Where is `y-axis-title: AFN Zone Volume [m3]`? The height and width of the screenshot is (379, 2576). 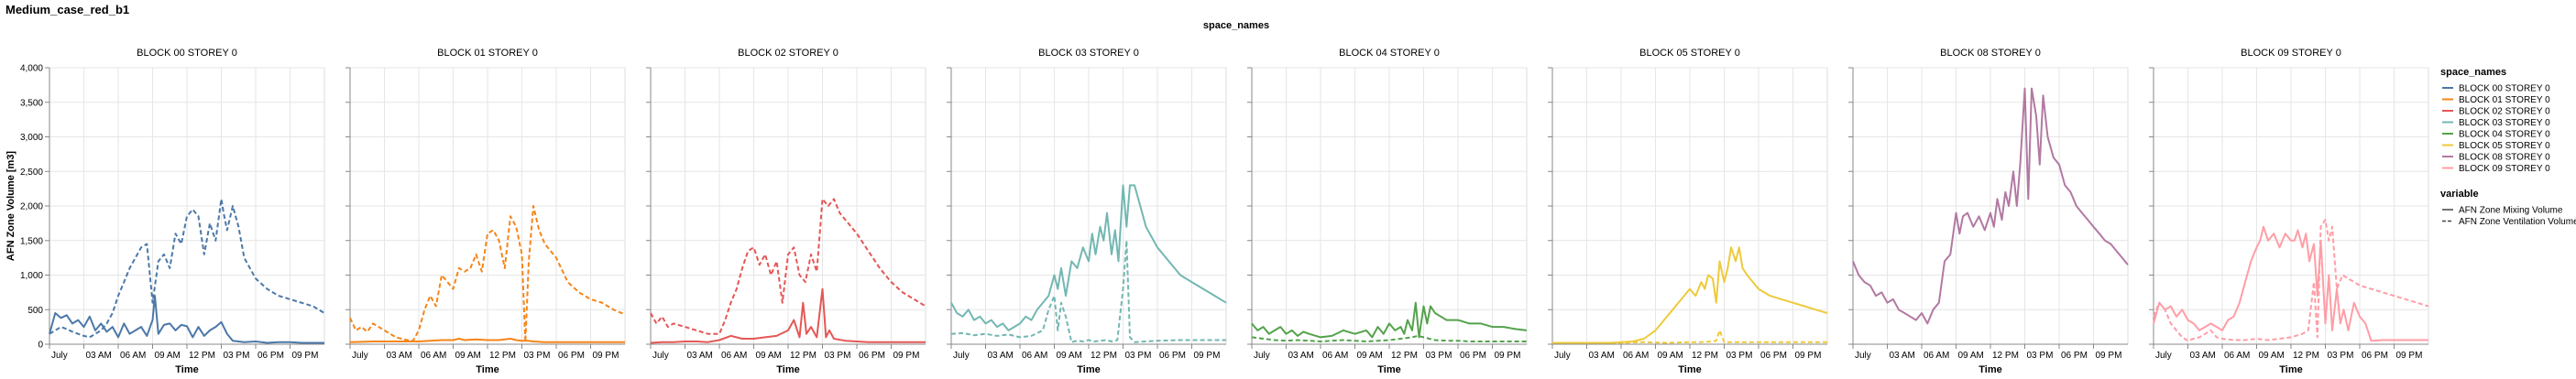 y-axis-title: AFN Zone Volume [m3] is located at coordinates (11, 206).